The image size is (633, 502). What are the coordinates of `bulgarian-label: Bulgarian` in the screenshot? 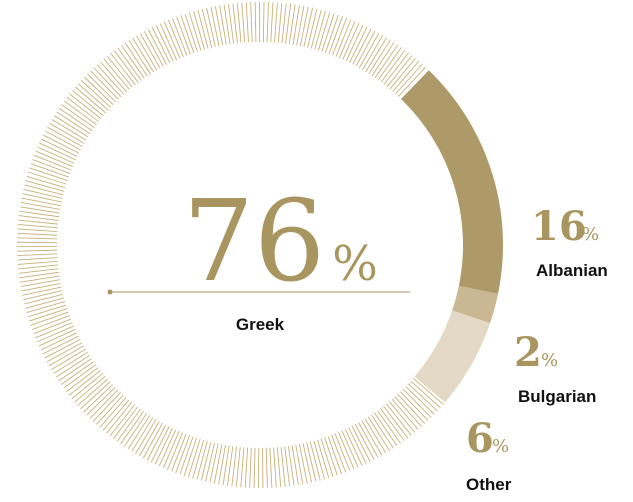 It's located at (557, 396).